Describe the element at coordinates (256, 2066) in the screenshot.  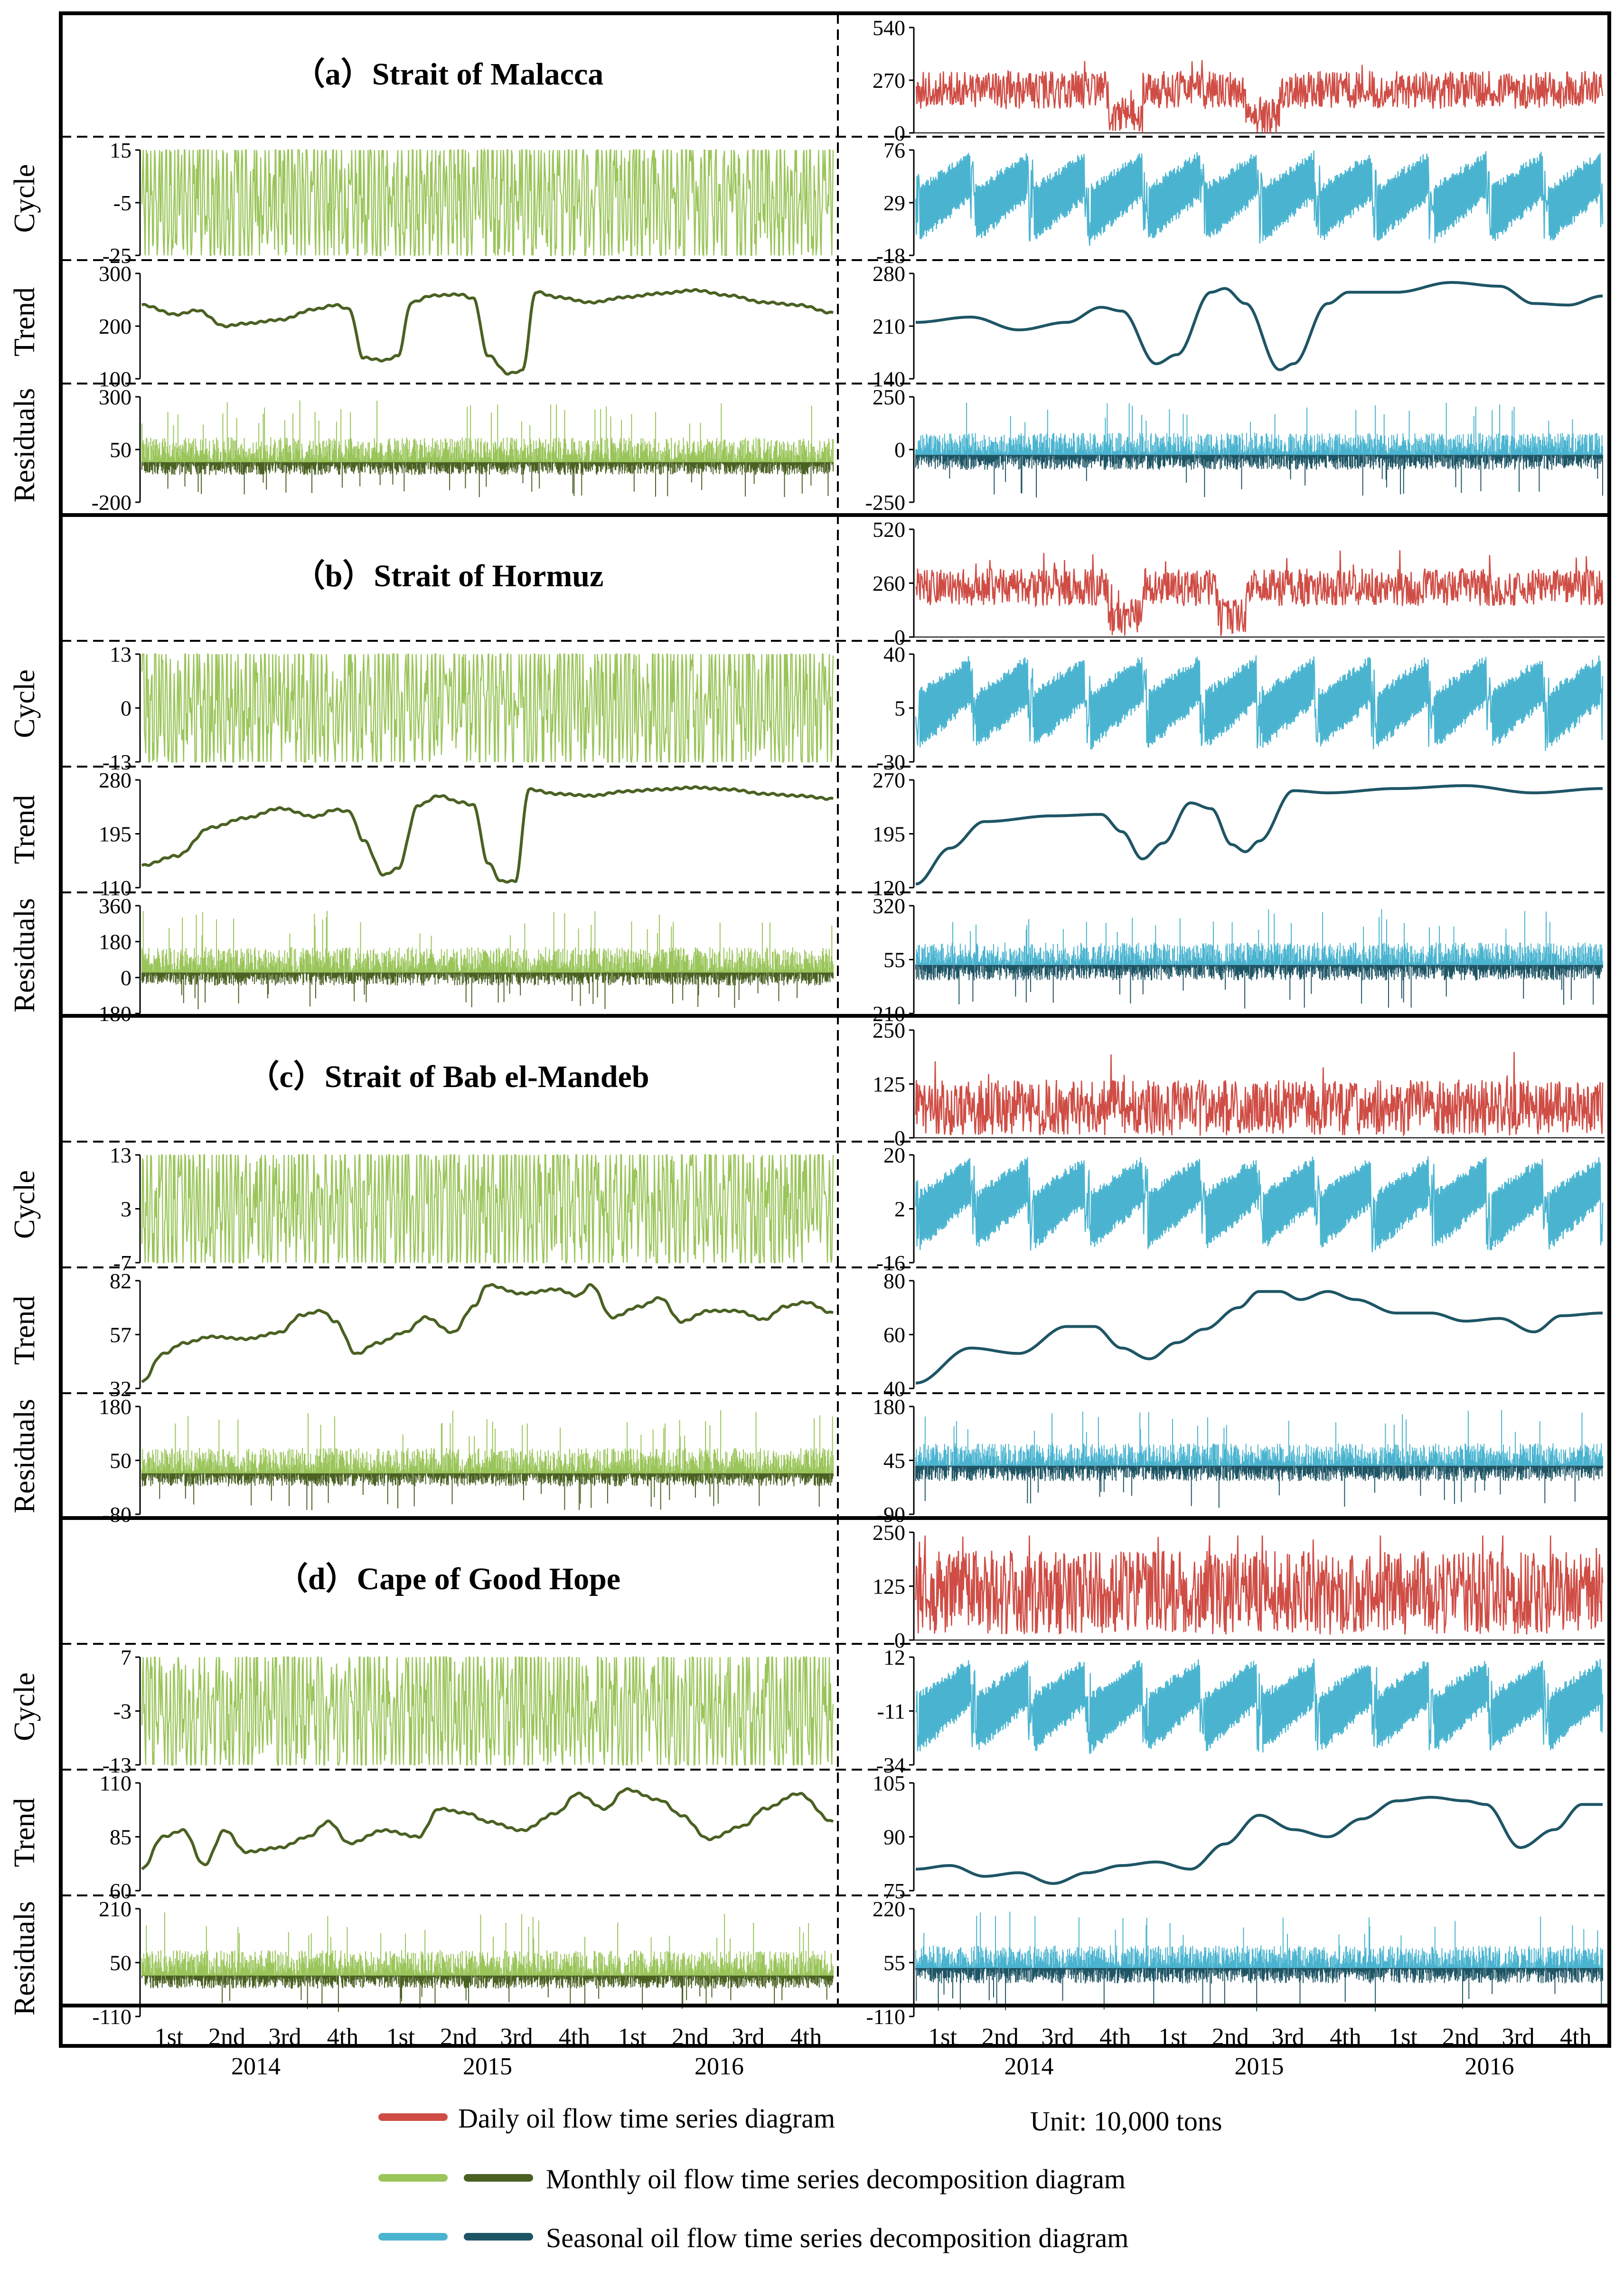
I see `year-label: 2014` at that location.